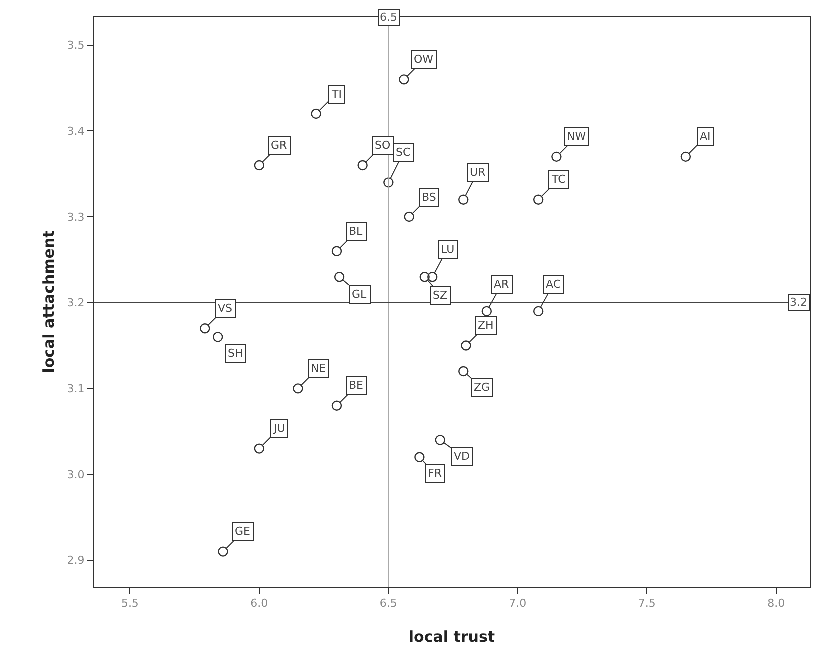  I want to click on annotation: LU, so click(448, 249).